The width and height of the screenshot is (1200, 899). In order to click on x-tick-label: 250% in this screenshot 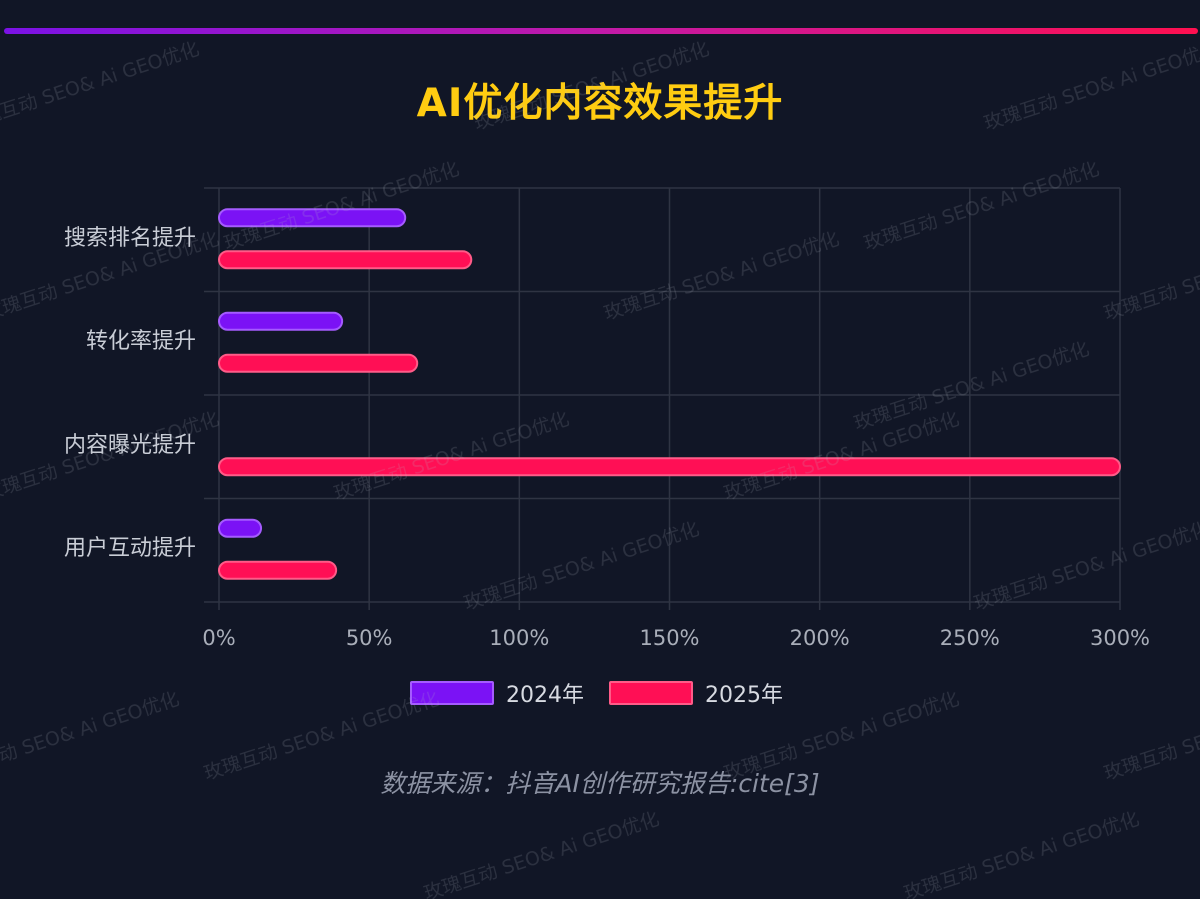, I will do `click(969, 638)`.